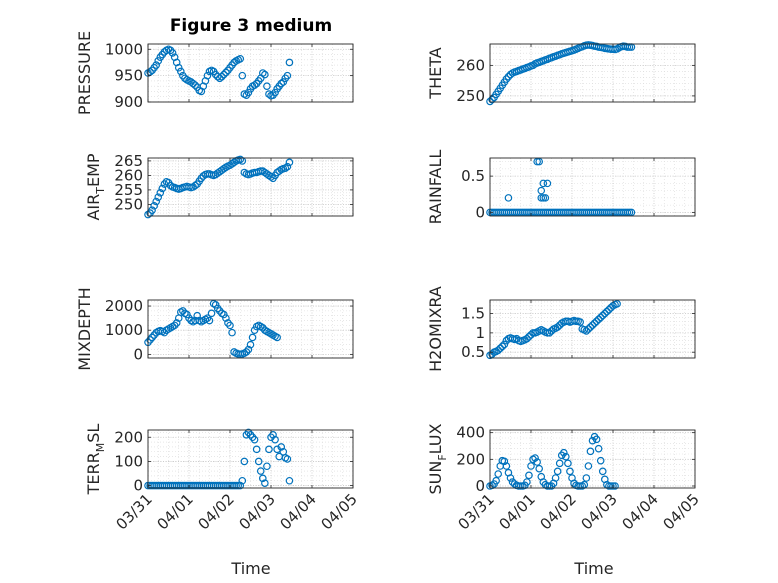  I want to click on y-tick-label: 265, so click(128, 161).